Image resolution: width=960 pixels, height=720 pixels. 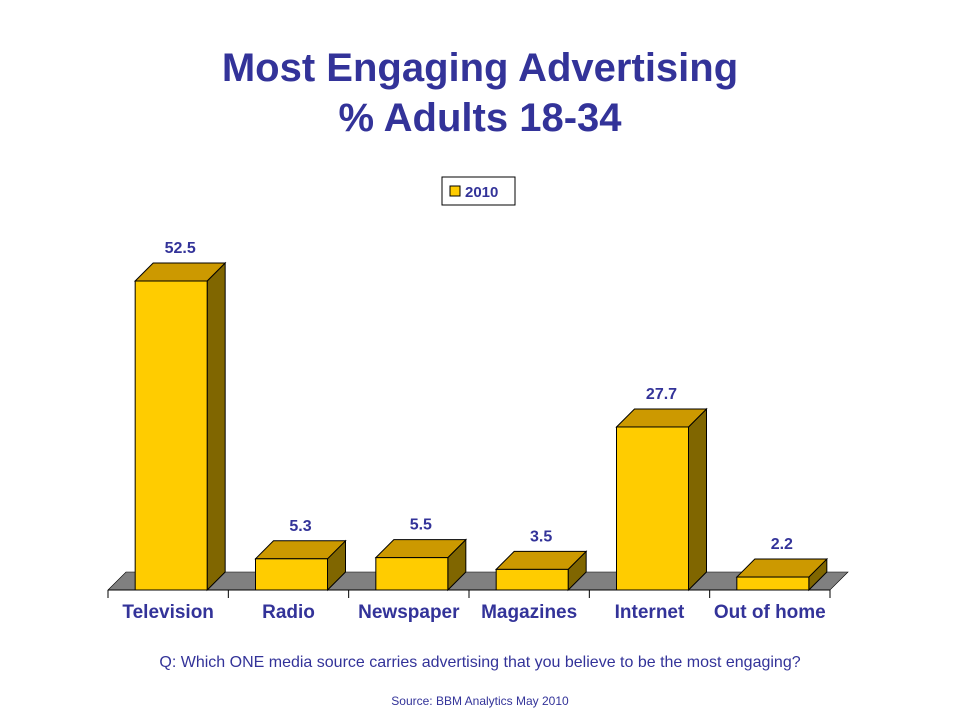 I want to click on x-tick-label: Newspaper, so click(x=409, y=612).